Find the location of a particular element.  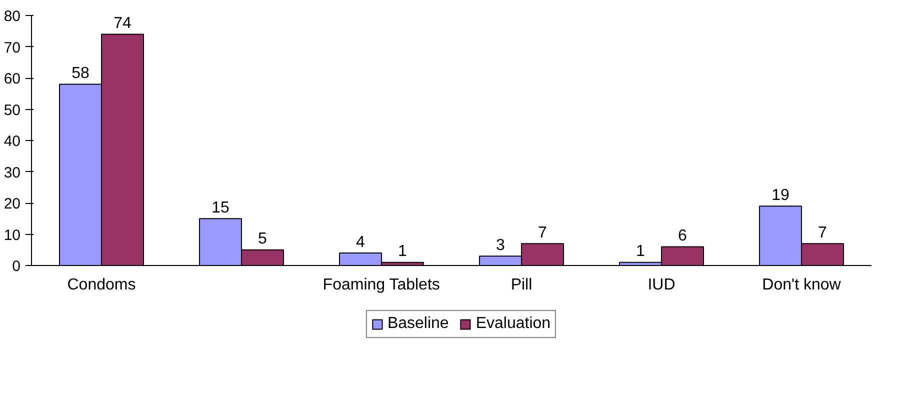

y-tick-label: 0 is located at coordinates (16, 266).